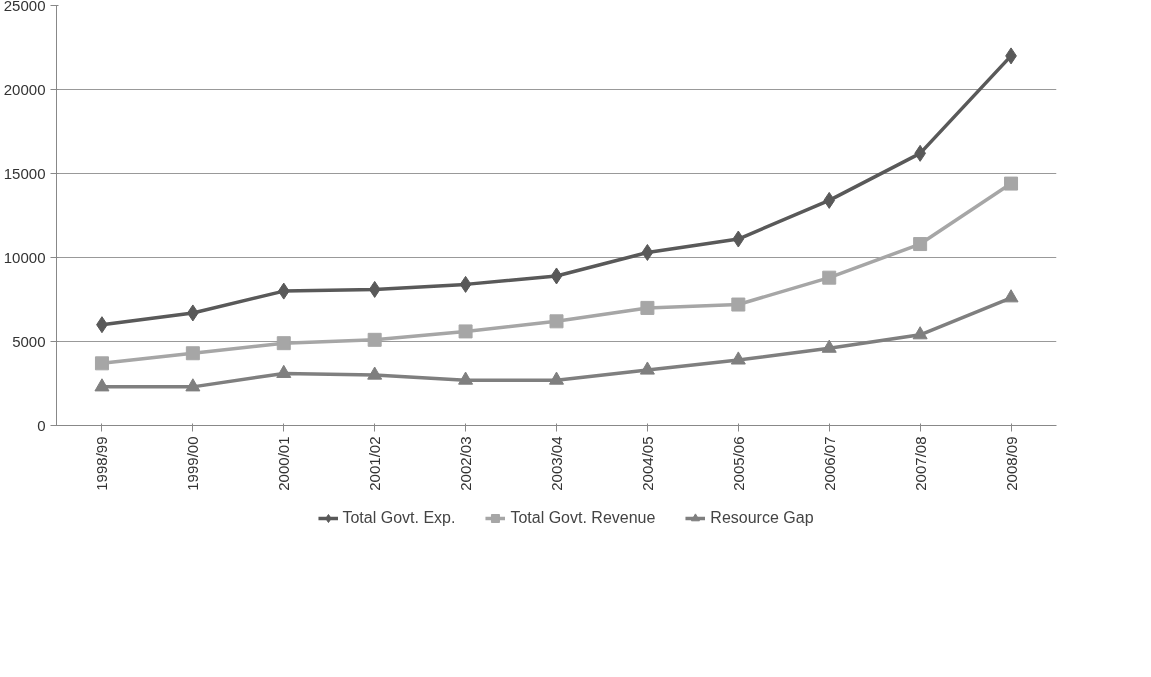 The width and height of the screenshot is (1151, 677). I want to click on y-tick-label: 10000, so click(24, 257).